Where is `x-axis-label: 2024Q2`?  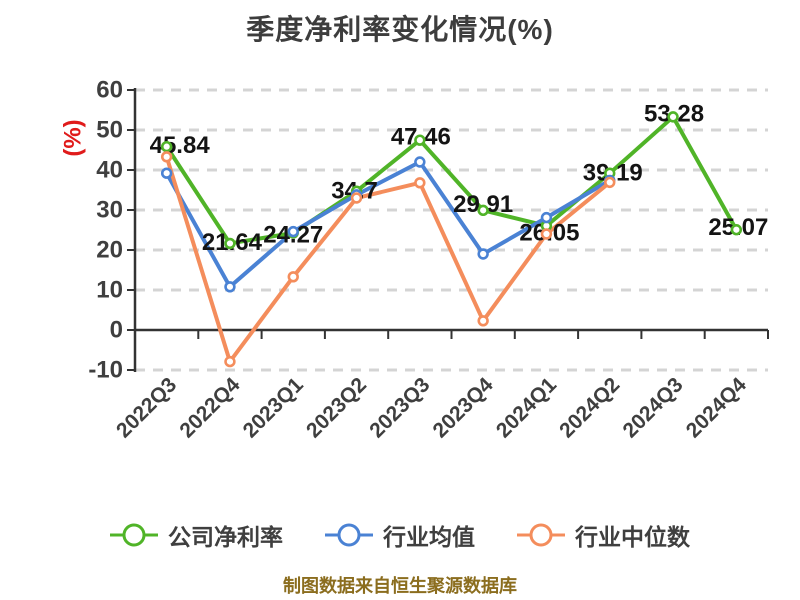 x-axis-label: 2024Q2 is located at coordinates (589, 407).